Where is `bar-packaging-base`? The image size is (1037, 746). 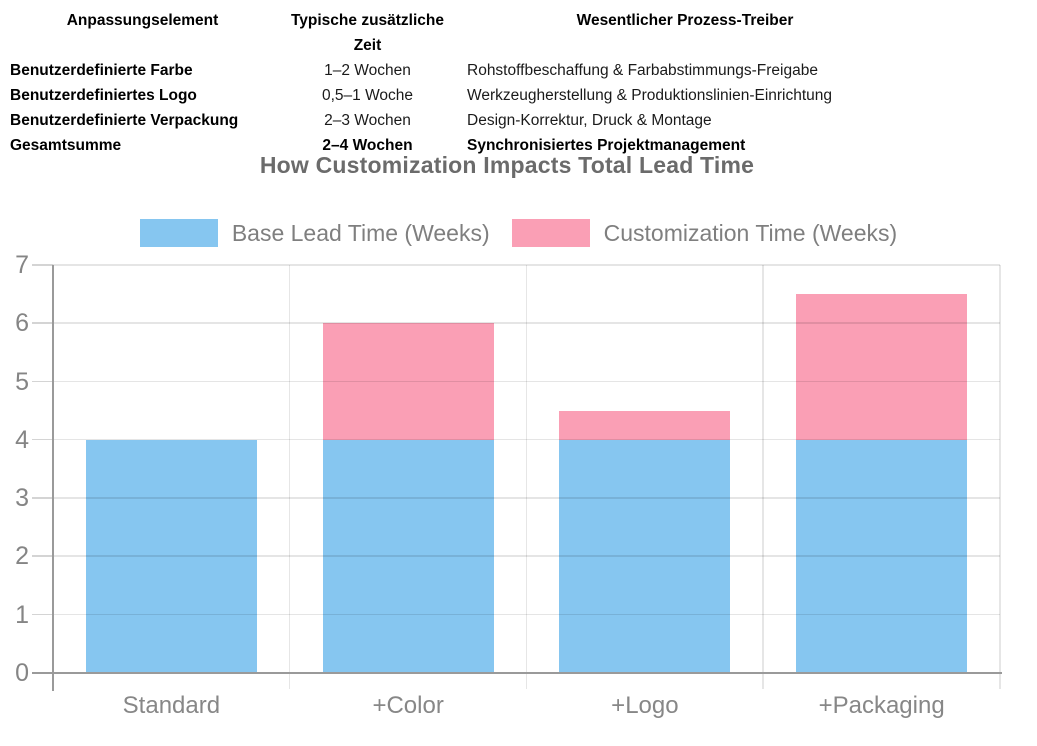 bar-packaging-base is located at coordinates (882, 556).